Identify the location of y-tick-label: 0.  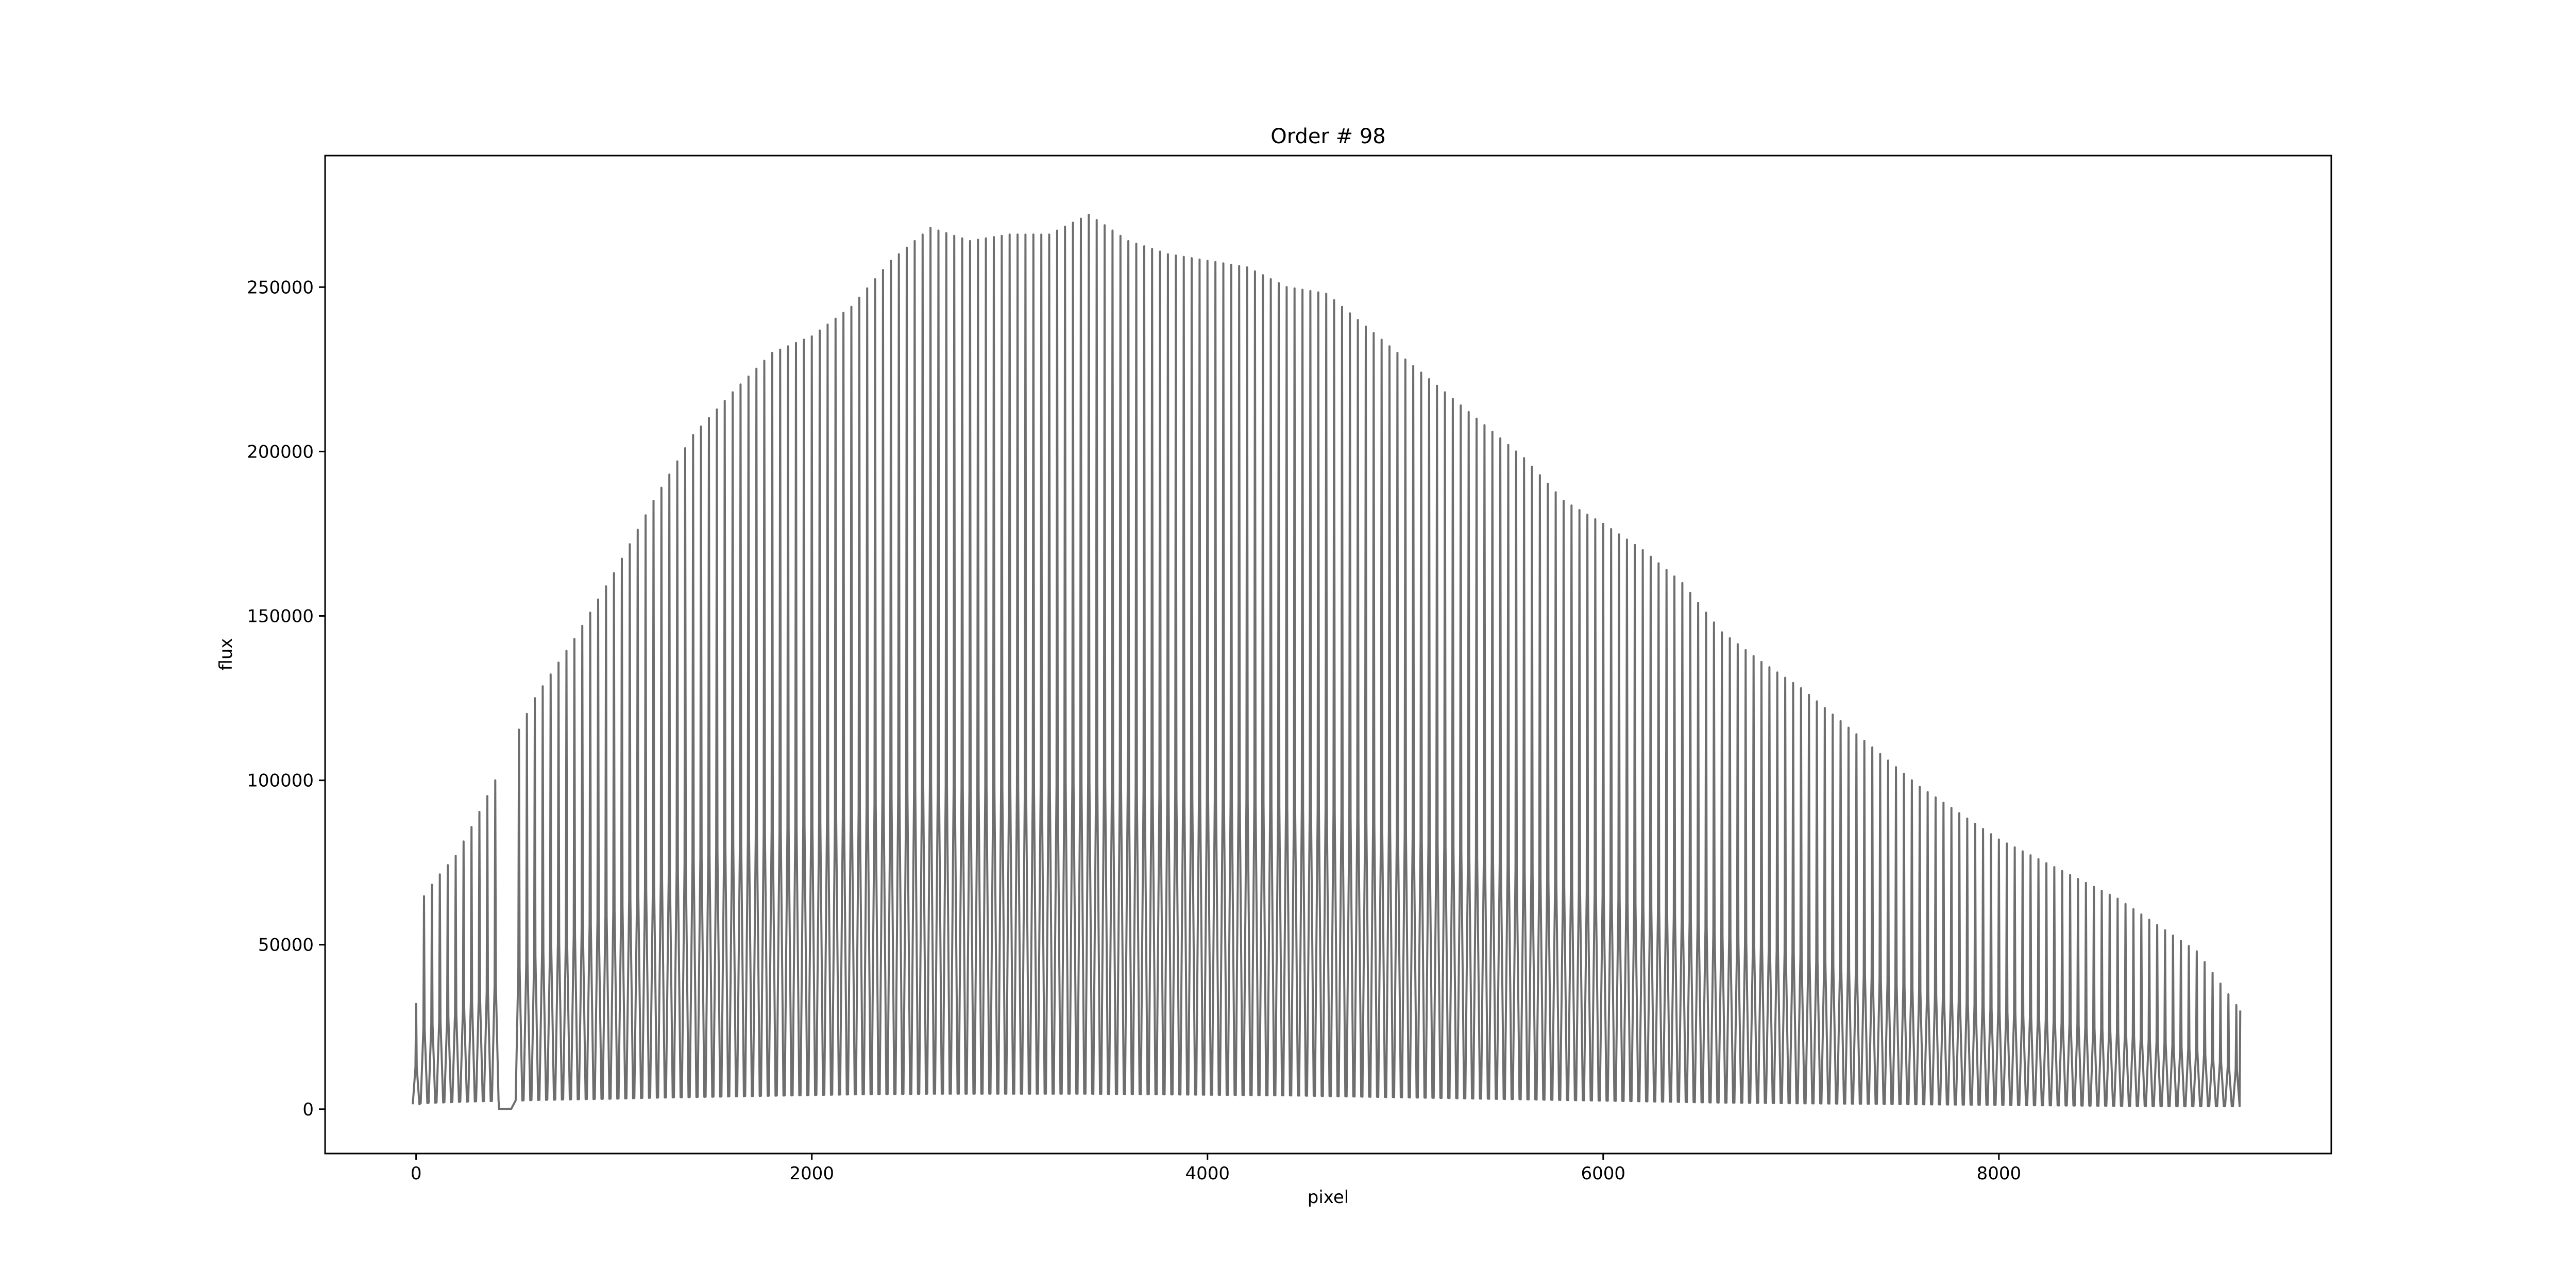
(308, 1109).